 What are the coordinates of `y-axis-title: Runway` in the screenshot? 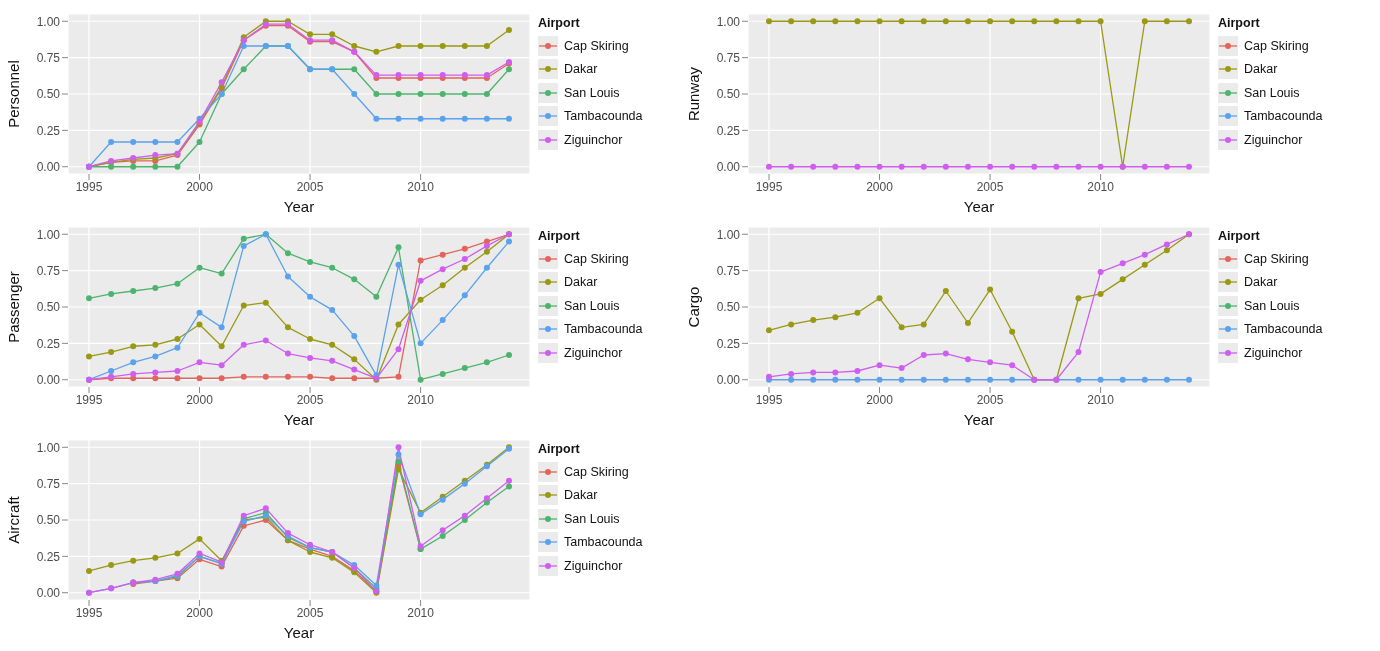 It's located at (694, 94).